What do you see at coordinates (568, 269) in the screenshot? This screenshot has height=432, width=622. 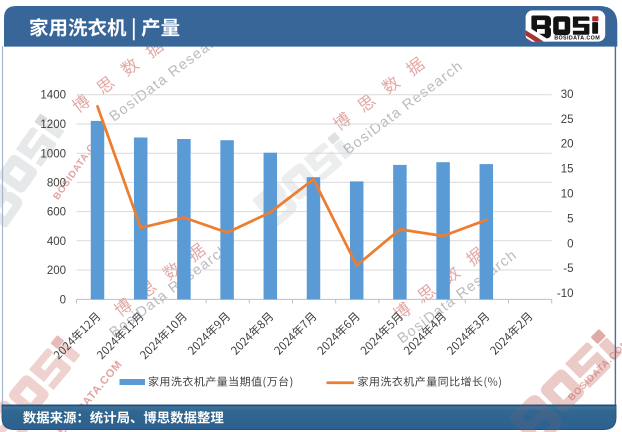 I see `svg-text: -5` at bounding box center [568, 269].